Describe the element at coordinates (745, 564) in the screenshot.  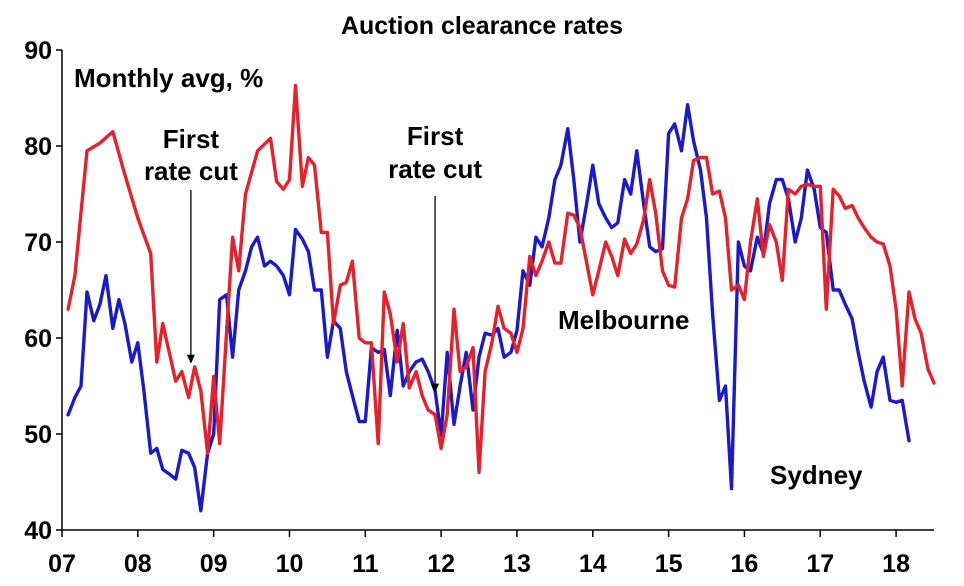
I see `x-tick-label: 16` at that location.